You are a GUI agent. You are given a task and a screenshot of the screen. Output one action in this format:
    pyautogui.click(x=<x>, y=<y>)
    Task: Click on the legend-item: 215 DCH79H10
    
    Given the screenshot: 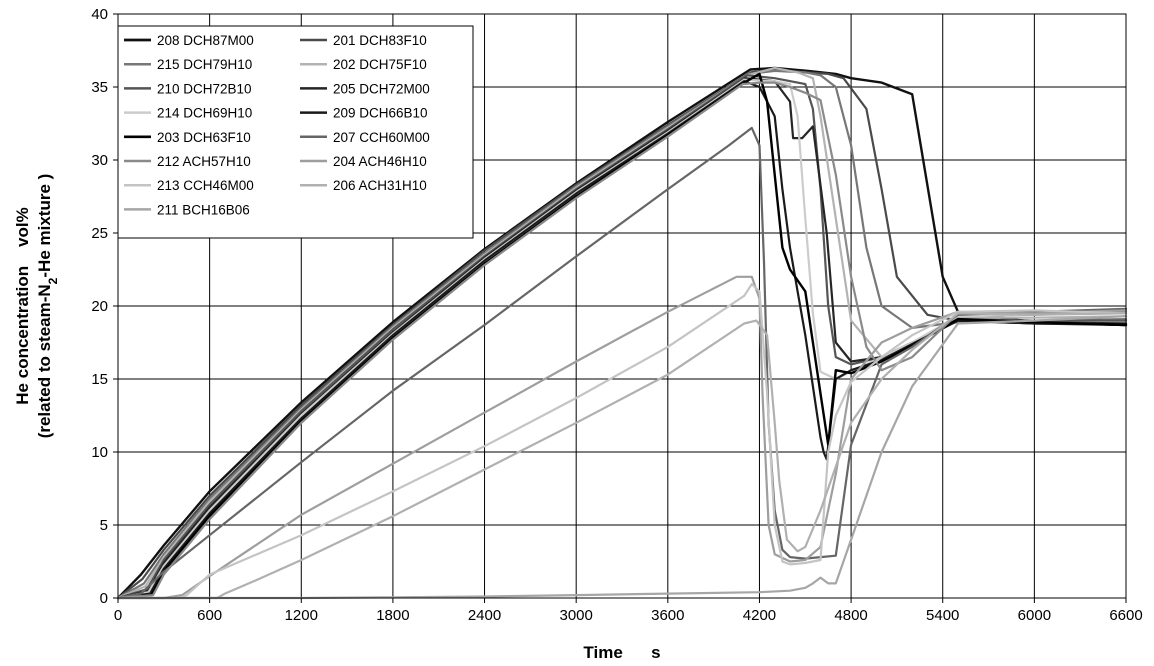 What is the action you would take?
    pyautogui.click(x=188, y=64)
    